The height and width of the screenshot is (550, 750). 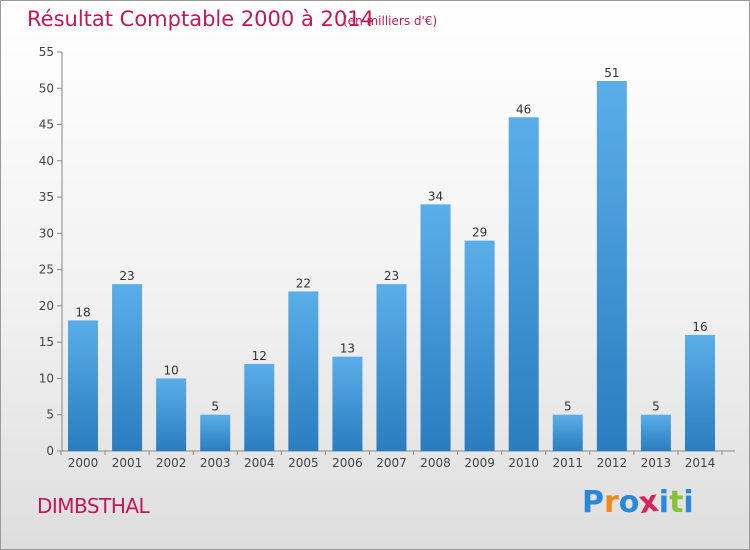 What do you see at coordinates (479, 345) in the screenshot?
I see `bar-2009` at bounding box center [479, 345].